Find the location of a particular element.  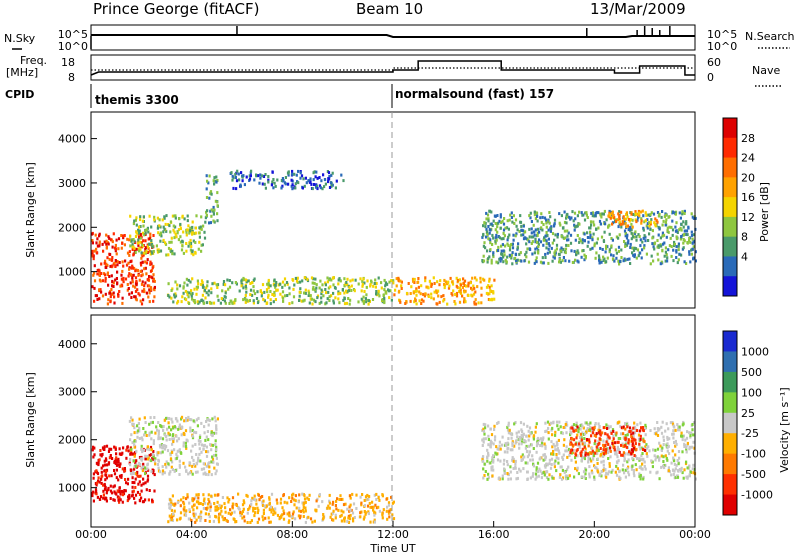

colorbar-tick-label: 24 is located at coordinates (748, 158).